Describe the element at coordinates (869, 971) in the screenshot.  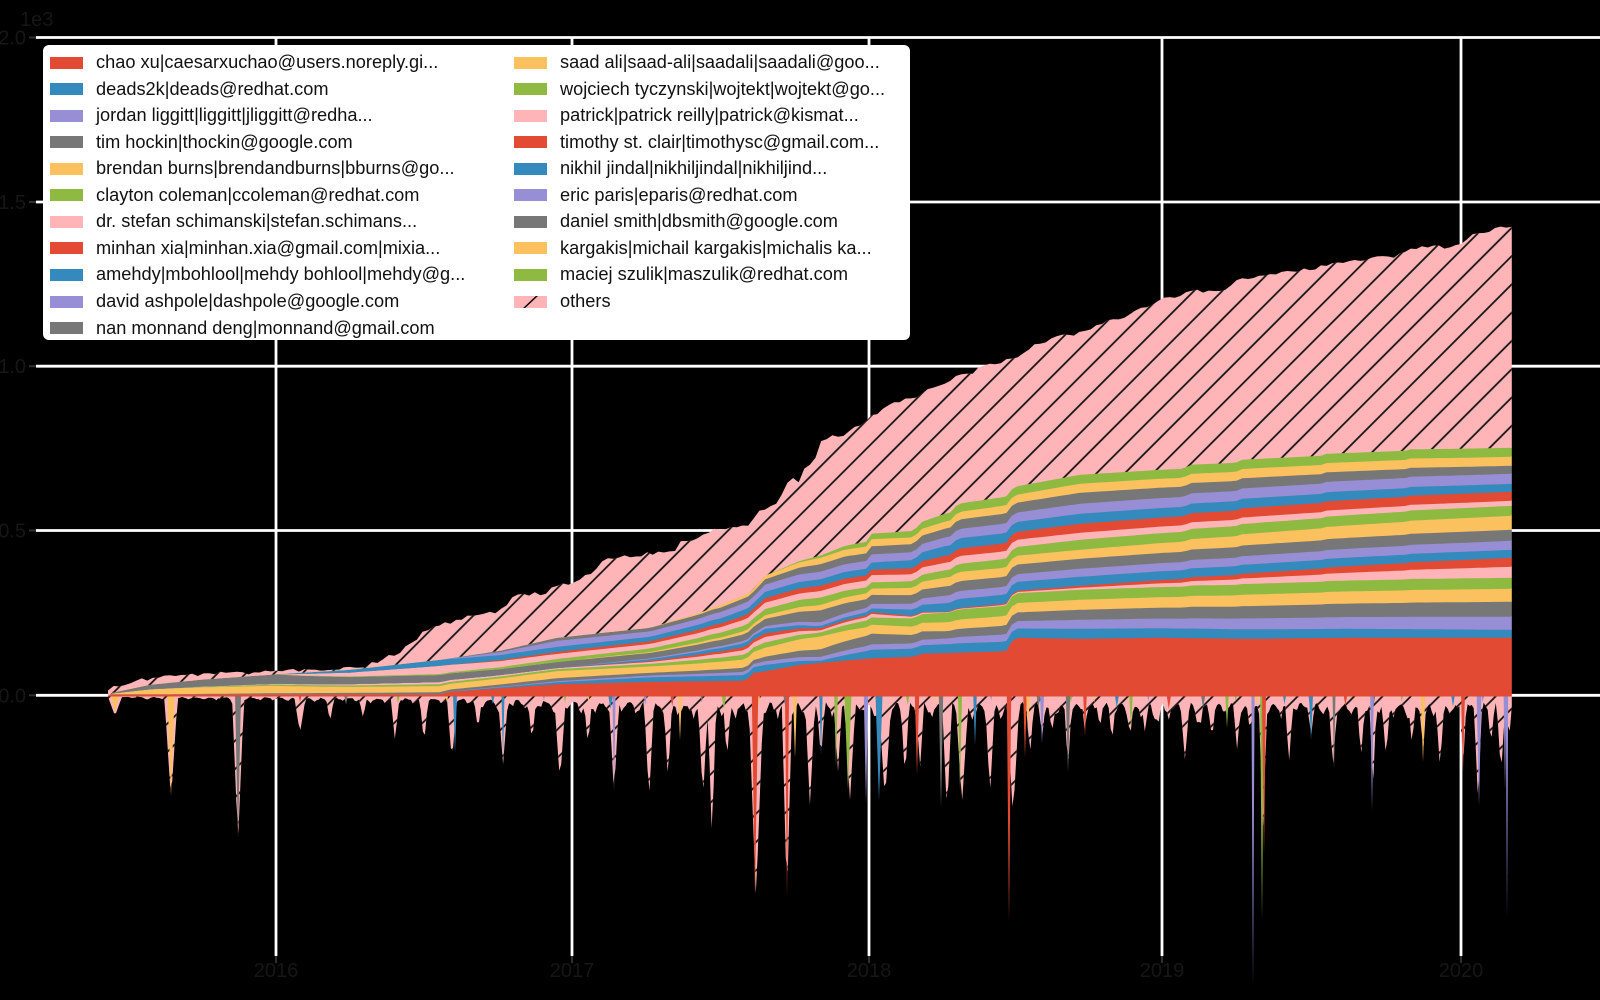
I see `svg-text: 2018` at that location.